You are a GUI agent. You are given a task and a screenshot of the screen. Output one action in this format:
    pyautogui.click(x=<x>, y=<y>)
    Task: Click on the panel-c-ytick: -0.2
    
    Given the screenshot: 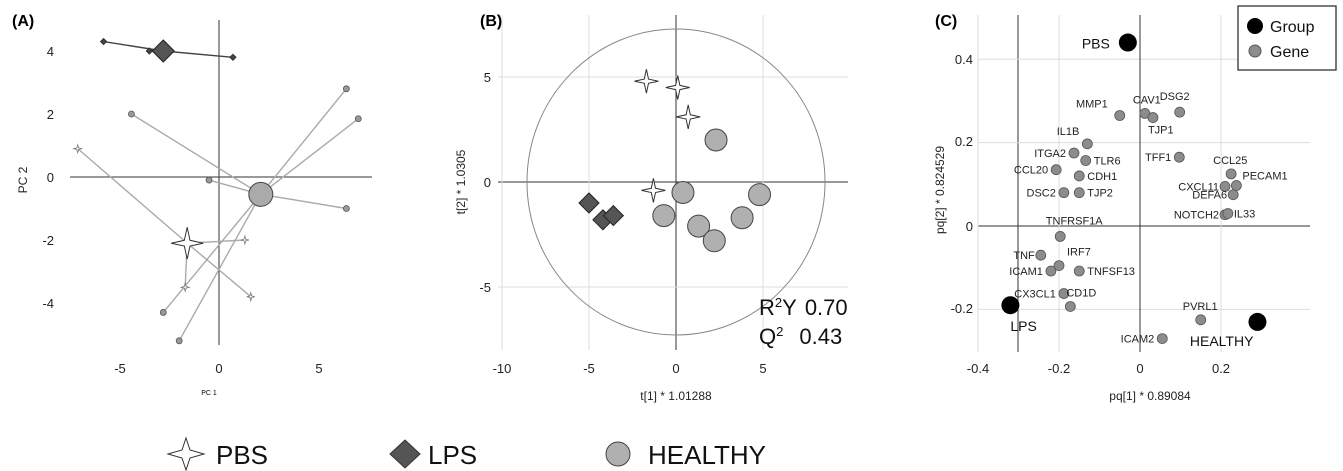 What is the action you would take?
    pyautogui.click(x=962, y=308)
    